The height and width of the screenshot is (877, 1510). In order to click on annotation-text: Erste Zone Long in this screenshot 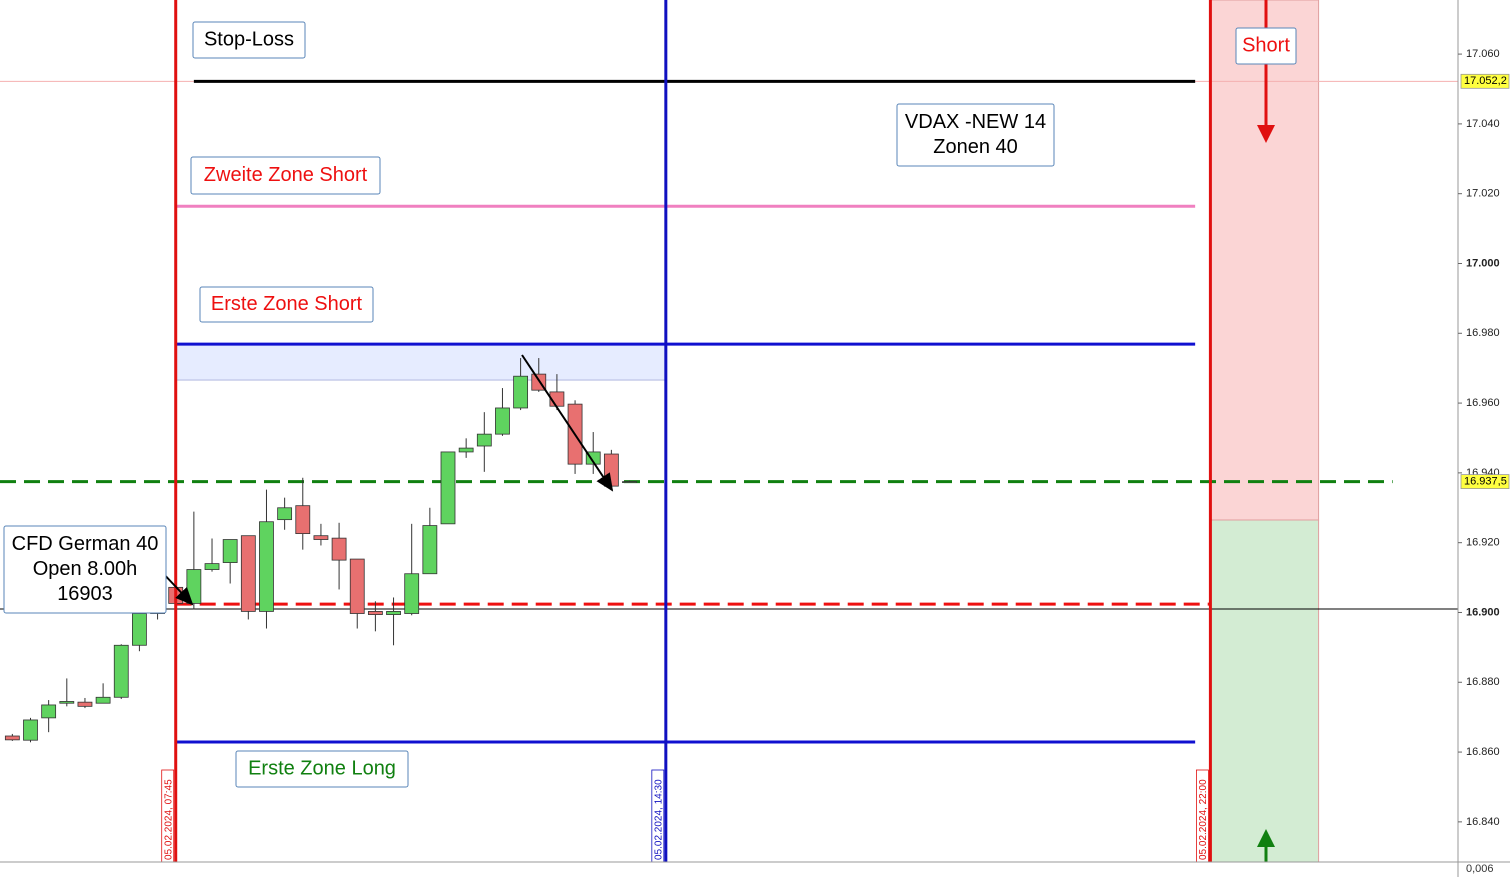, I will do `click(322, 768)`.